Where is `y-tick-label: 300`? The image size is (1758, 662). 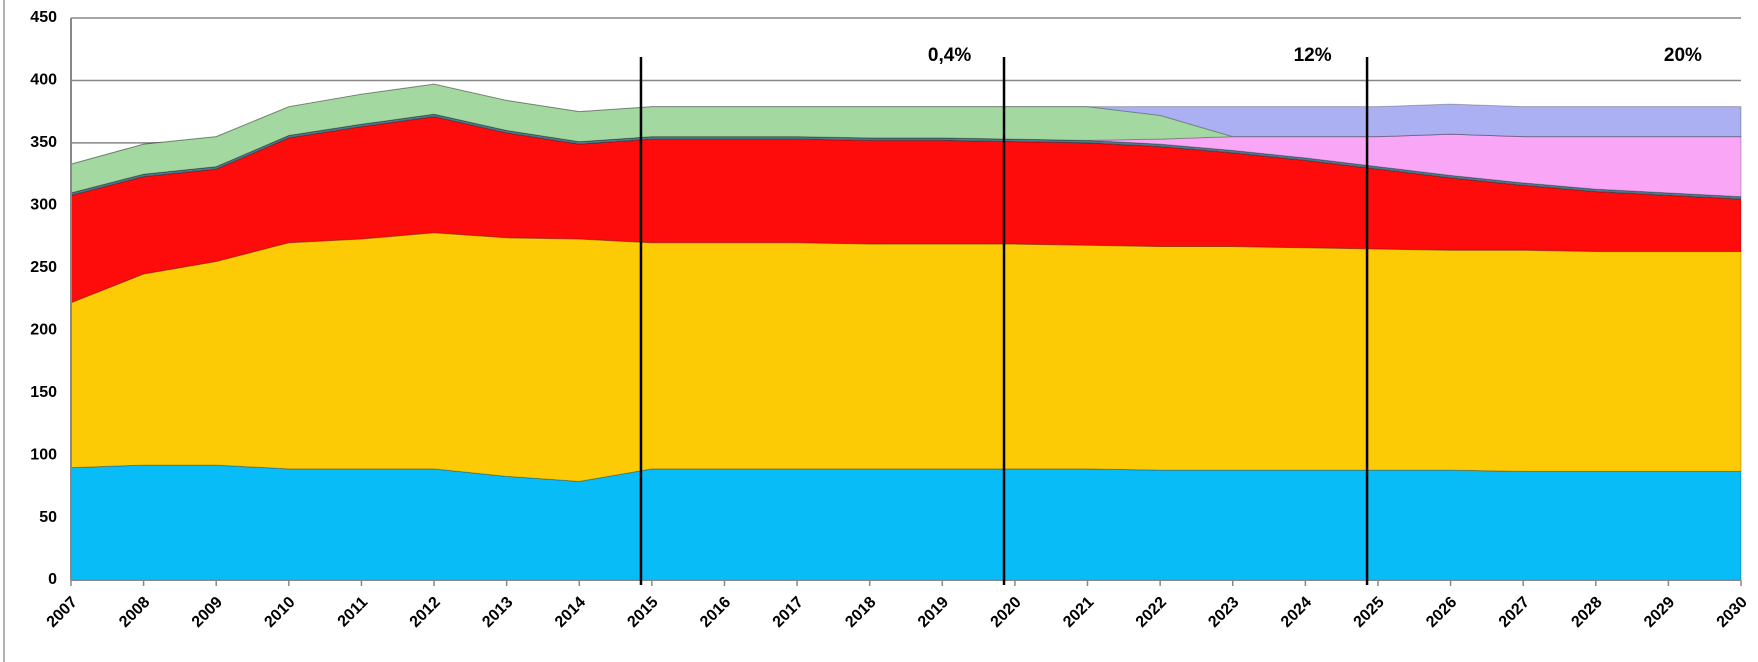 y-tick-label: 300 is located at coordinates (43, 205).